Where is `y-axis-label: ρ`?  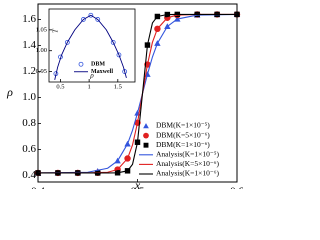
y-axis-label: ρ is located at coordinates (9, 92).